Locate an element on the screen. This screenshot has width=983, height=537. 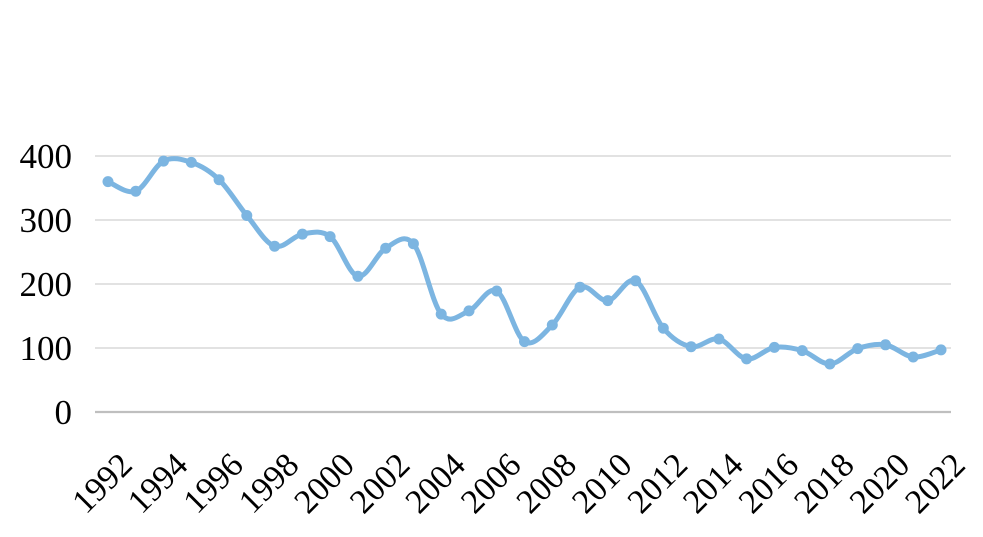
x-axis-label-2000: 2000 is located at coordinates (325, 483).